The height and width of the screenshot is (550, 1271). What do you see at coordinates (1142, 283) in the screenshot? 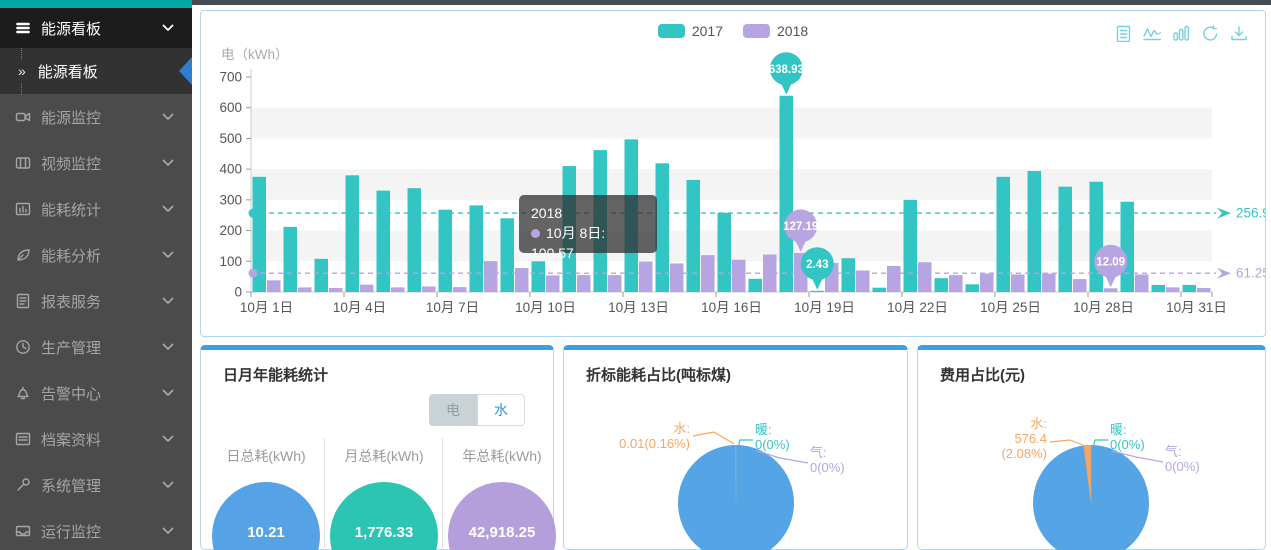
I see `bar-2018-day29` at bounding box center [1142, 283].